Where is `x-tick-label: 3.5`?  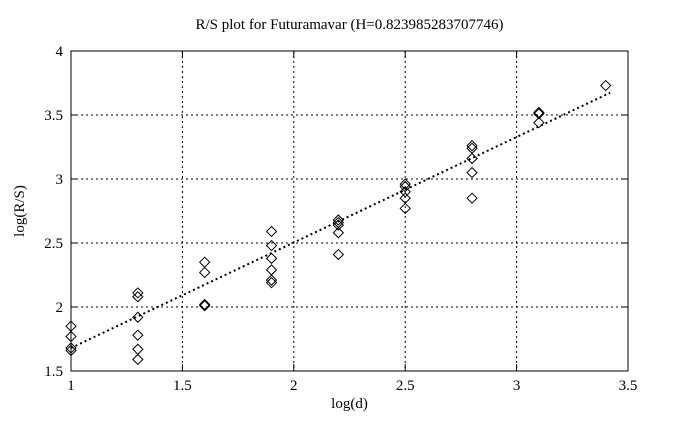
x-tick-label: 3.5 is located at coordinates (628, 386).